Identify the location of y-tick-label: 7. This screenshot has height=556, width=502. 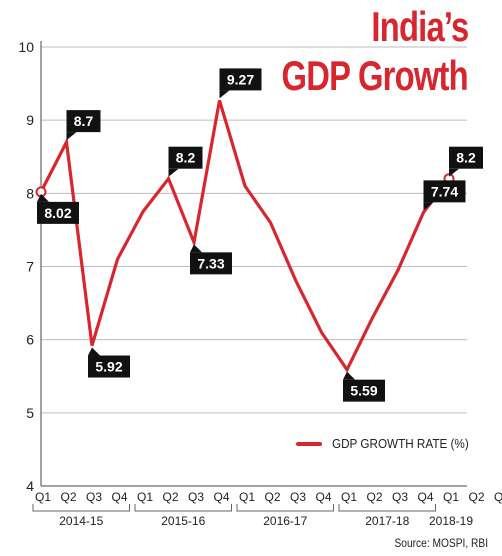
(30, 267).